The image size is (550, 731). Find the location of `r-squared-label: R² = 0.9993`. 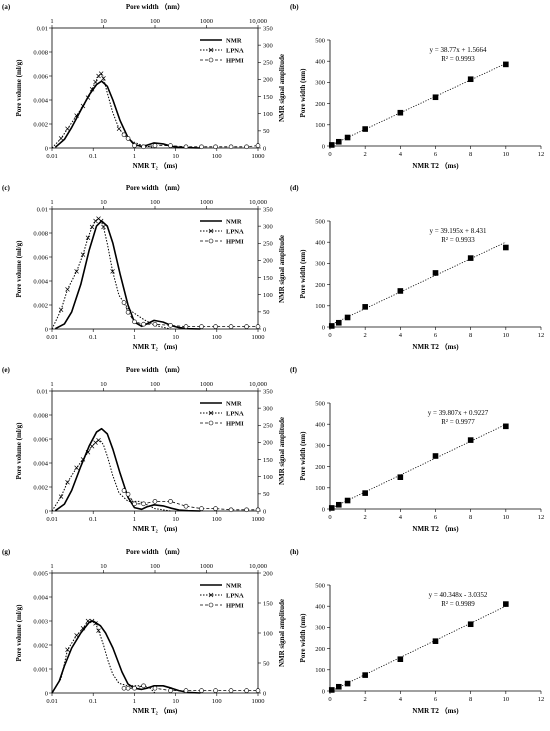

r-squared-label: R² = 0.9993 is located at coordinates (458, 59).